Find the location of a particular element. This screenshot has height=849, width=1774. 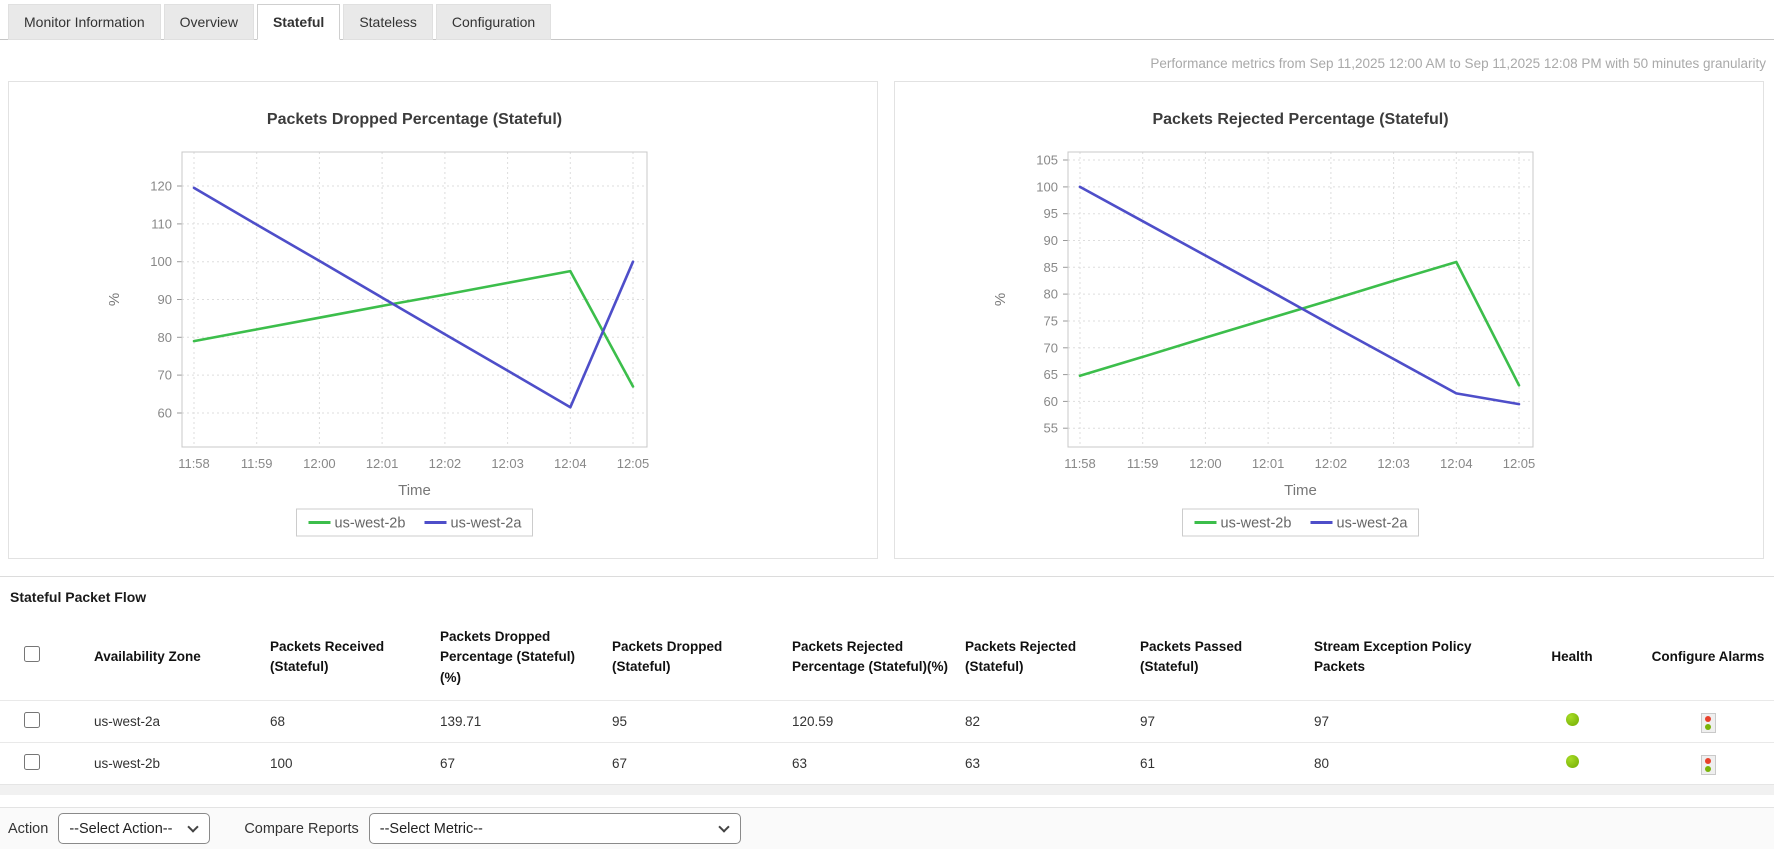

metric-cell: 139.71 is located at coordinates (518, 721).